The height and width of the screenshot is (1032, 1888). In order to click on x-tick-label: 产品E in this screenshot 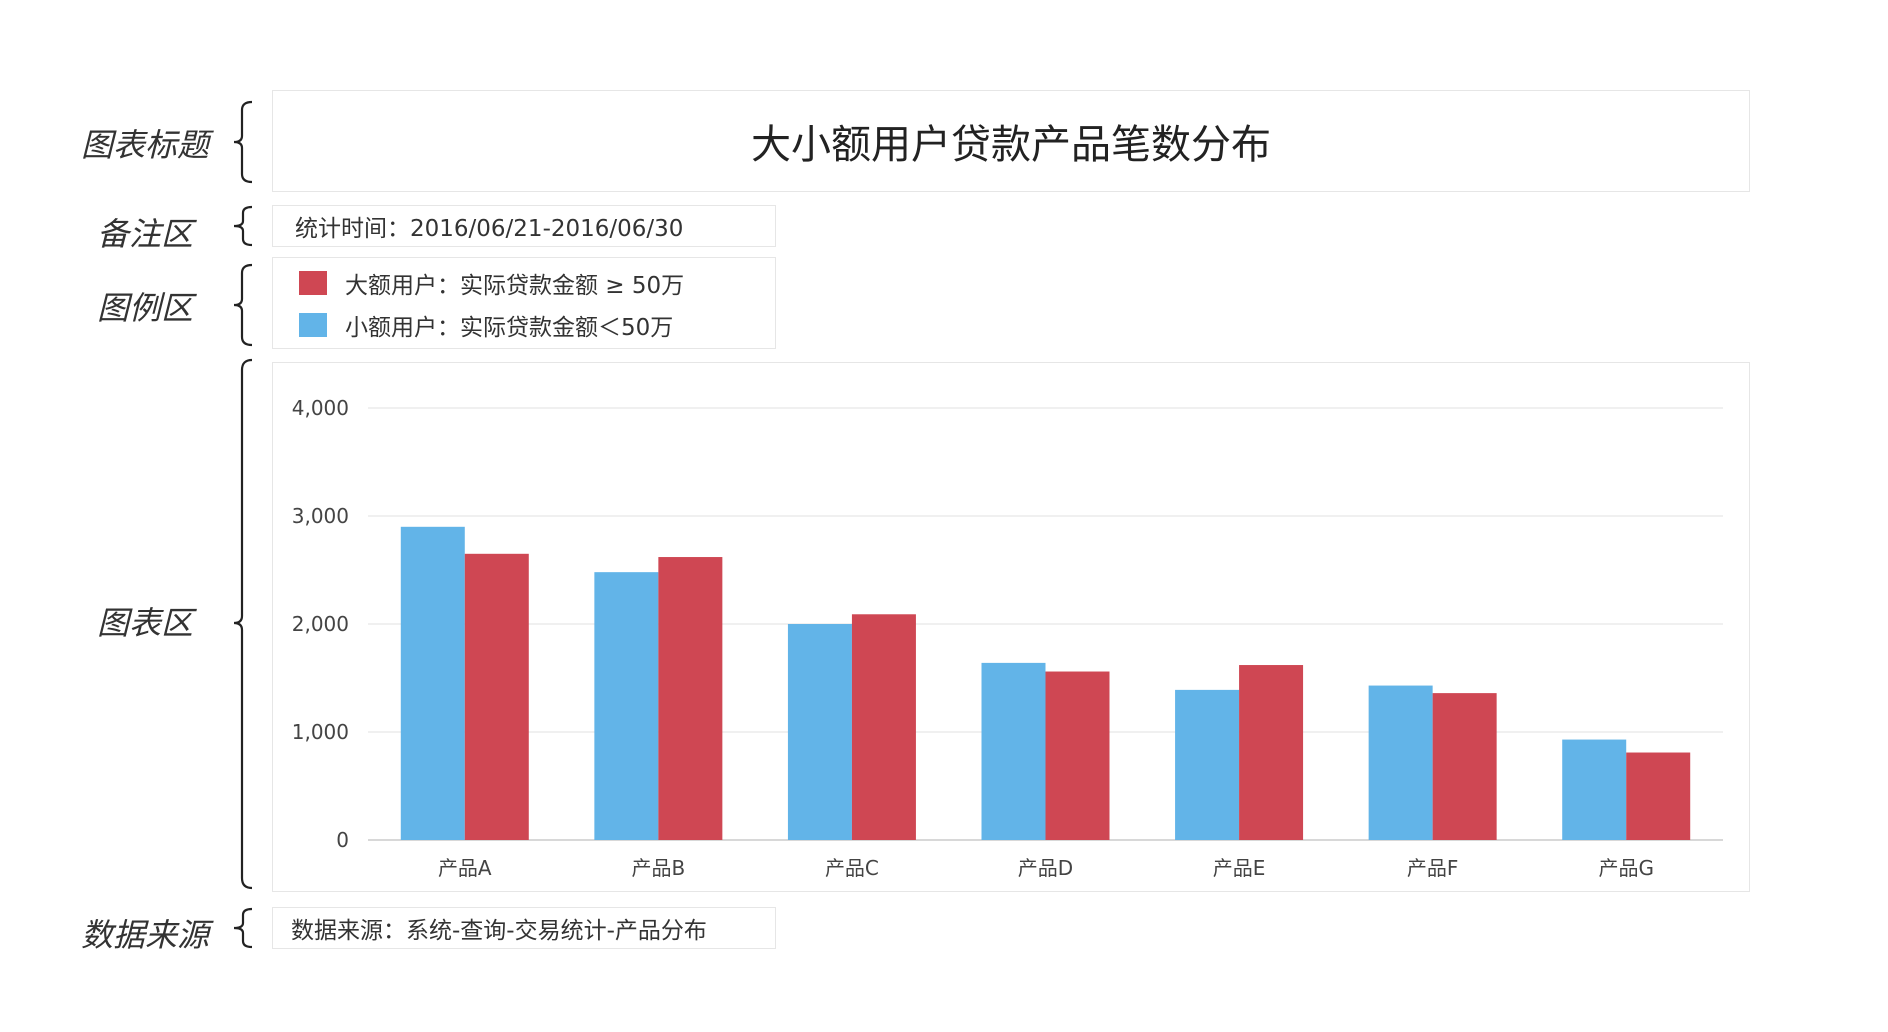, I will do `click(1239, 868)`.